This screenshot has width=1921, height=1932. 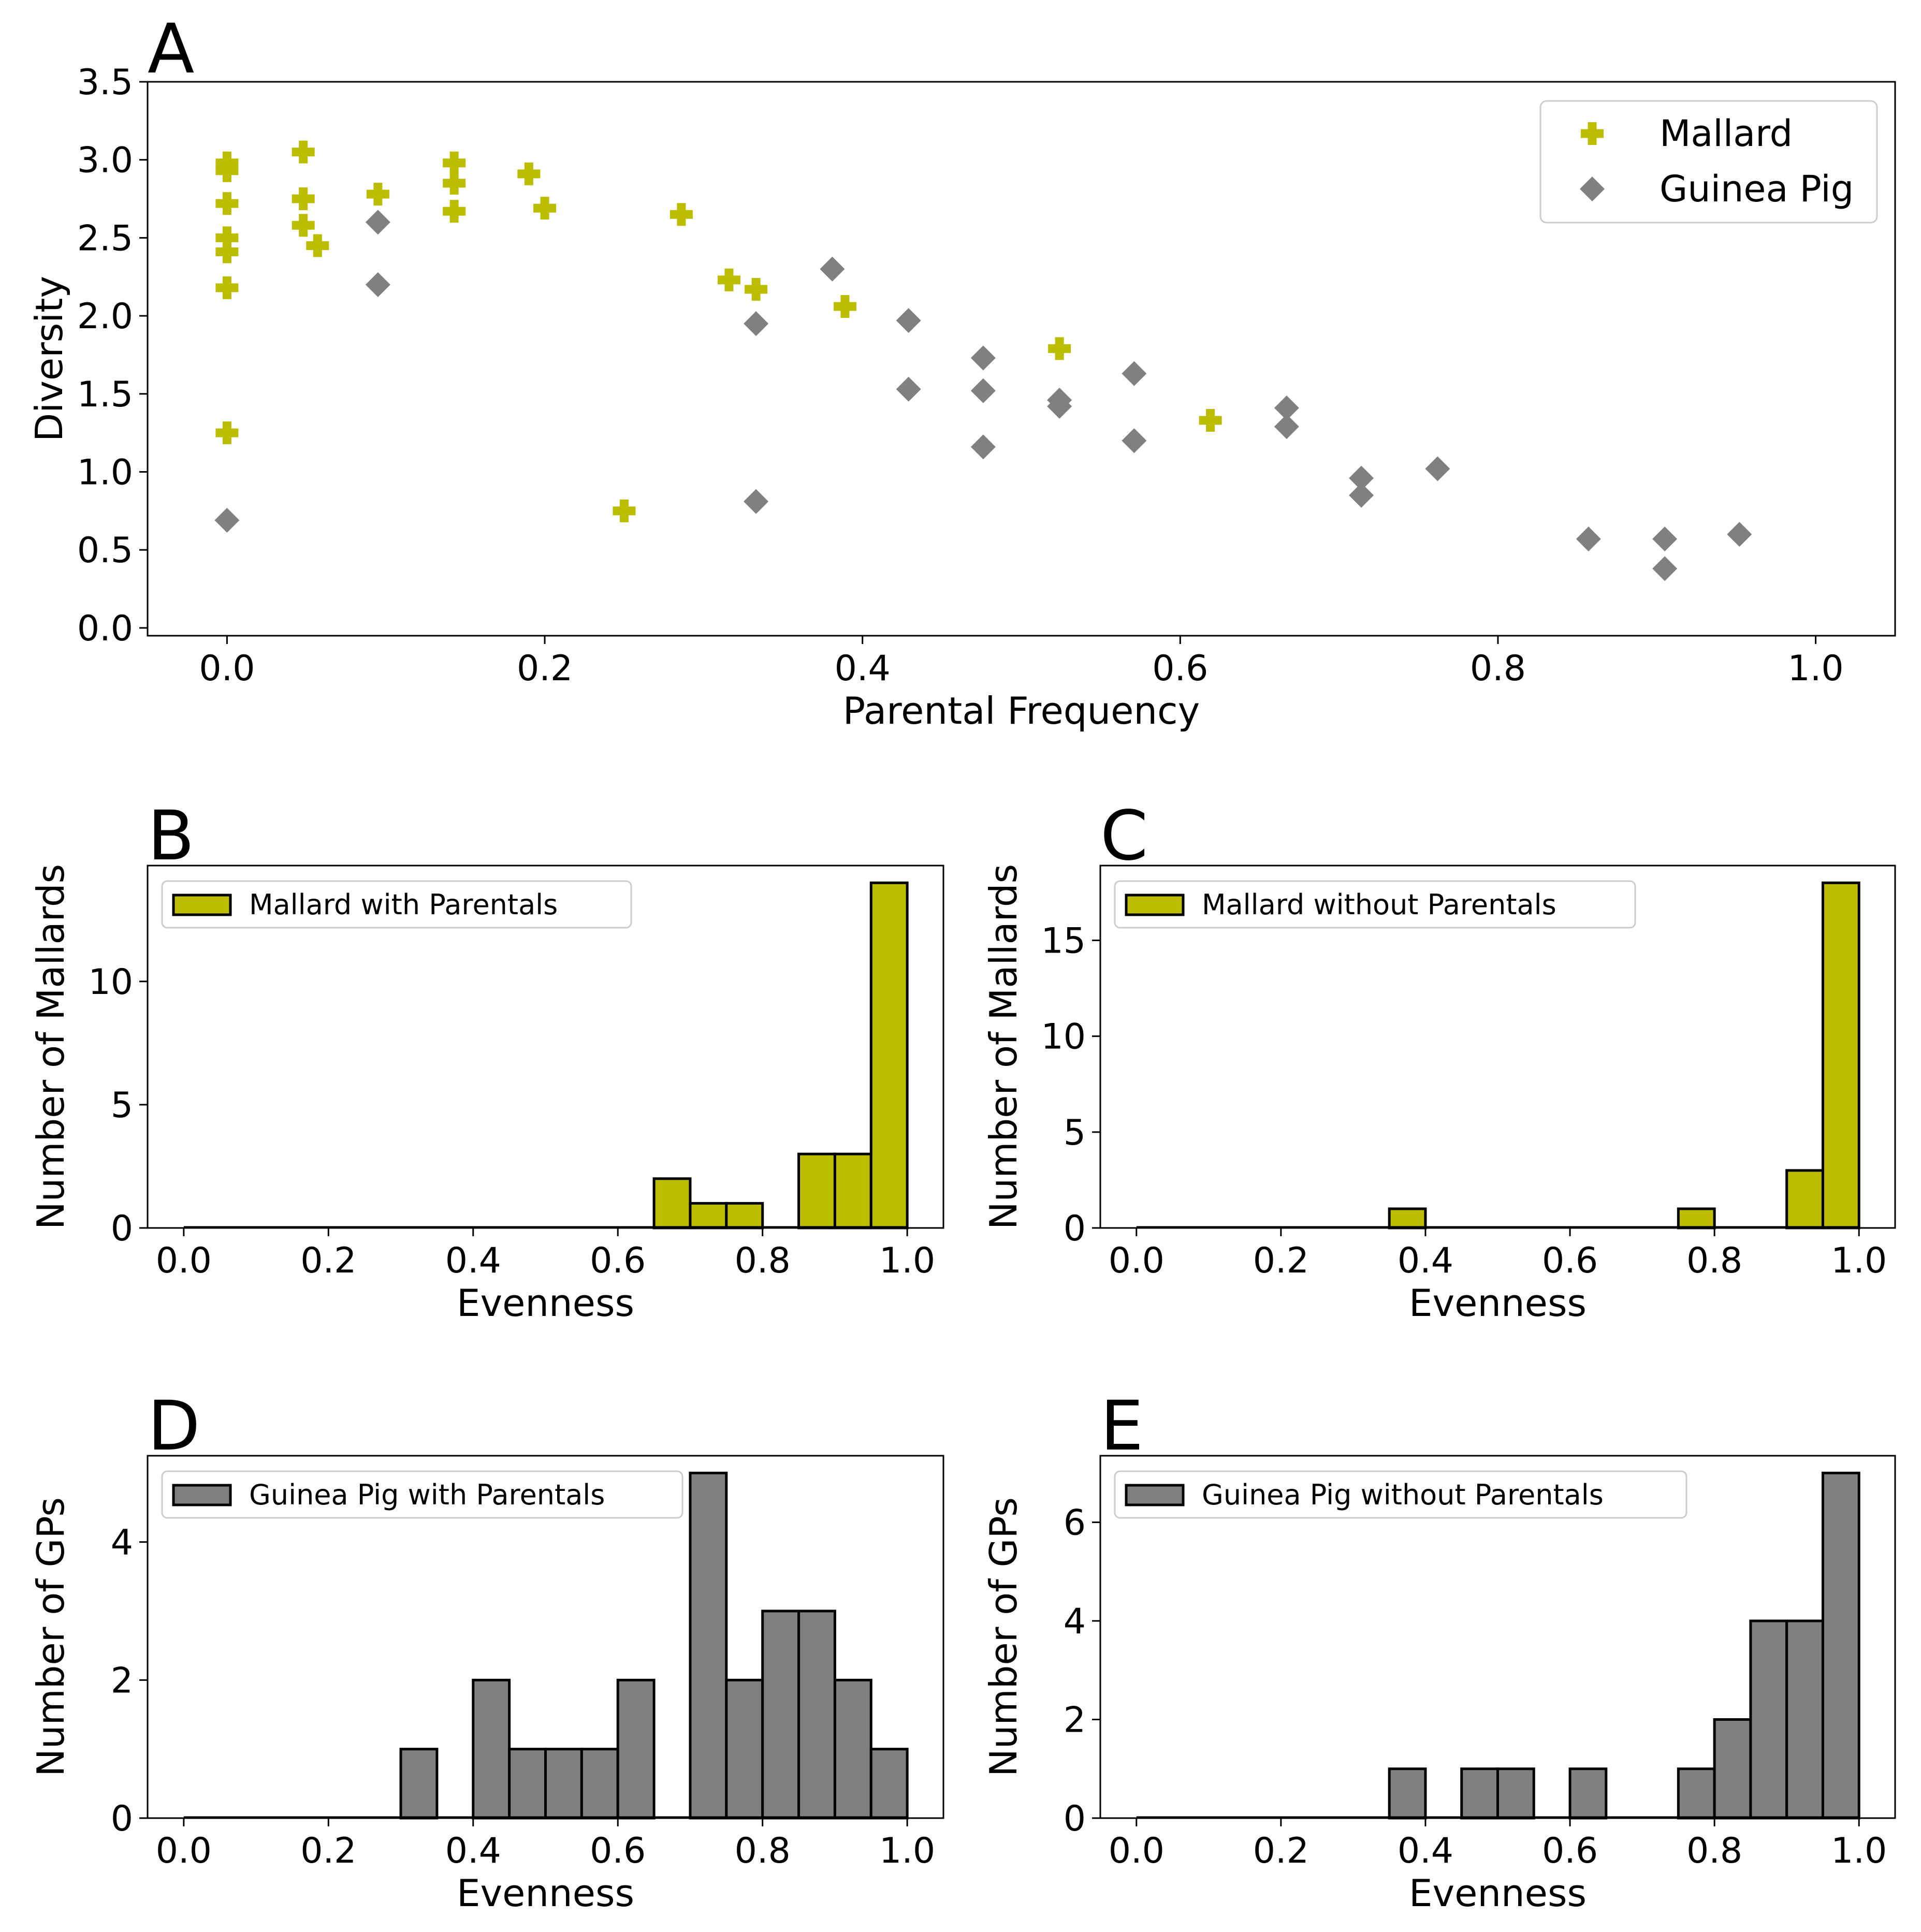 I want to click on legend-guinea-pig-label: Guinea Pig, so click(x=1757, y=189).